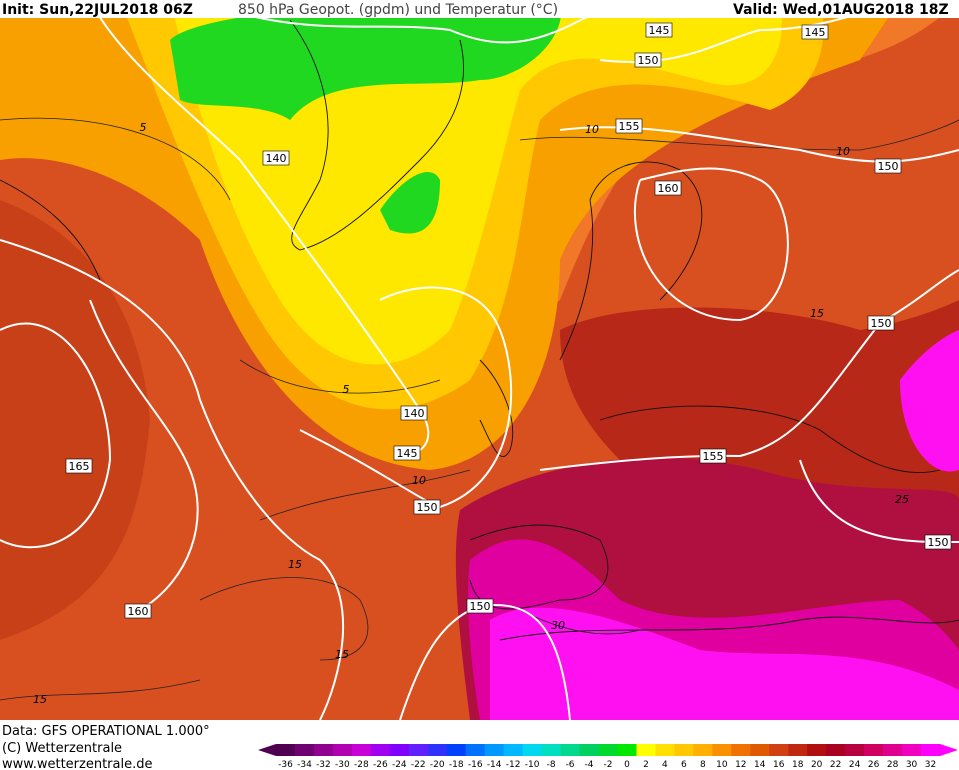  What do you see at coordinates (380, 765) in the screenshot?
I see `legend-label: -26` at bounding box center [380, 765].